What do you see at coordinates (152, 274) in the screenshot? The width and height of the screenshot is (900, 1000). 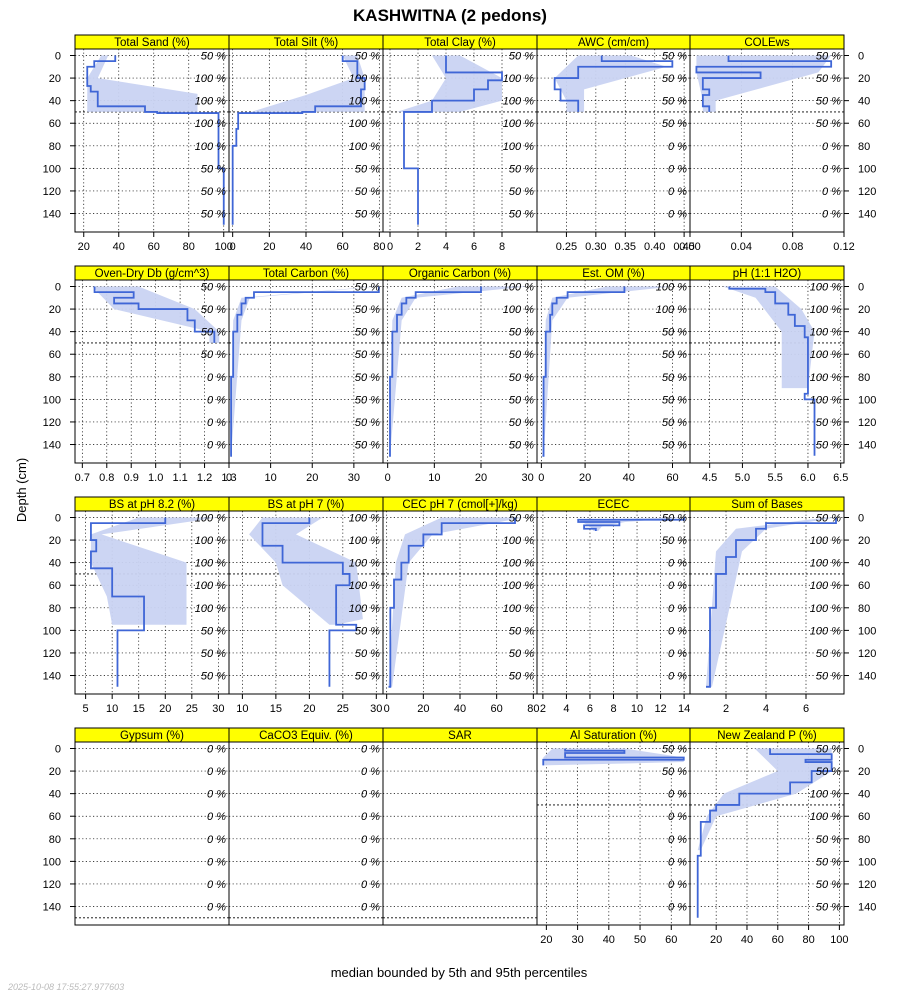 I see `panel-title: Oven-Dry Db (g/cm^3)` at bounding box center [152, 274].